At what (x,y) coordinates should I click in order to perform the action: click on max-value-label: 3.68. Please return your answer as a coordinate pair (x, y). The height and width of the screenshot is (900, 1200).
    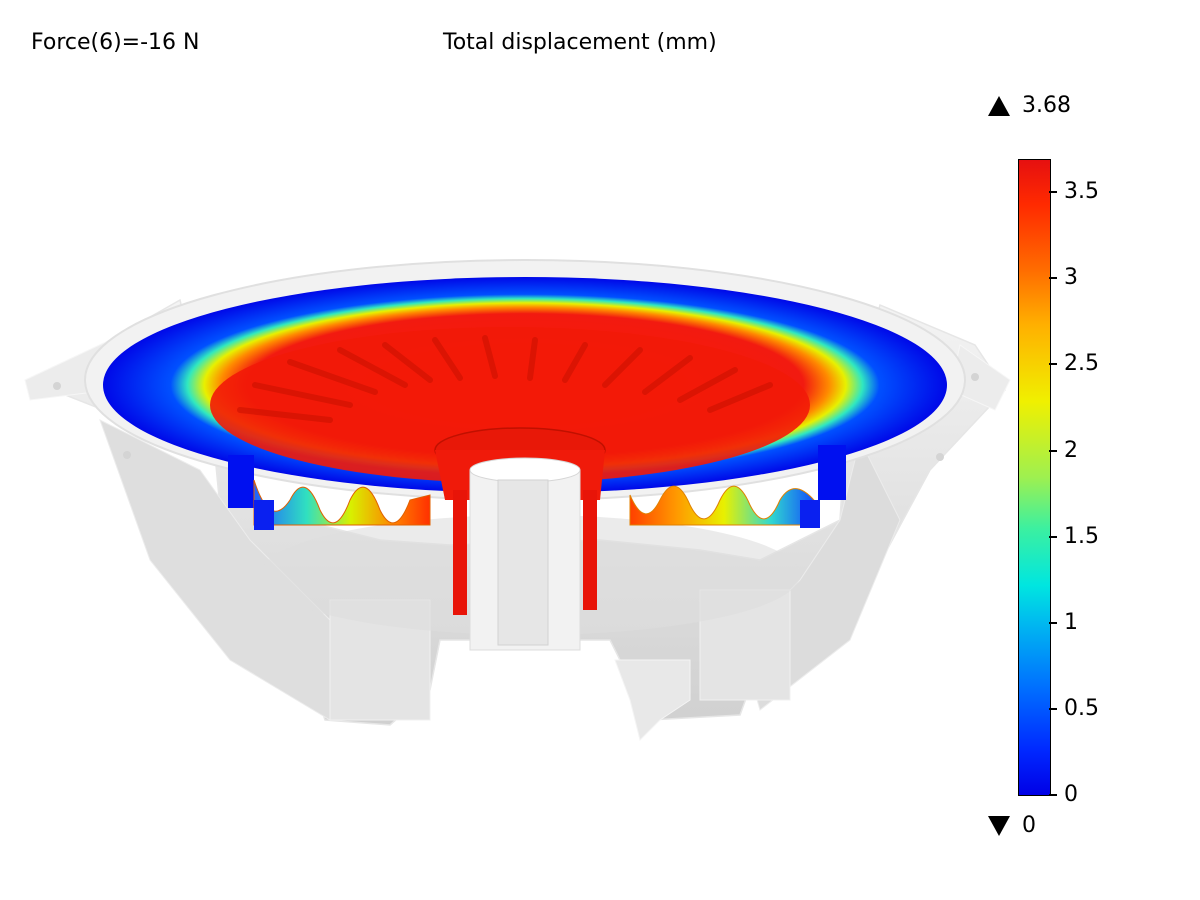
    Looking at the image, I should click on (1046, 105).